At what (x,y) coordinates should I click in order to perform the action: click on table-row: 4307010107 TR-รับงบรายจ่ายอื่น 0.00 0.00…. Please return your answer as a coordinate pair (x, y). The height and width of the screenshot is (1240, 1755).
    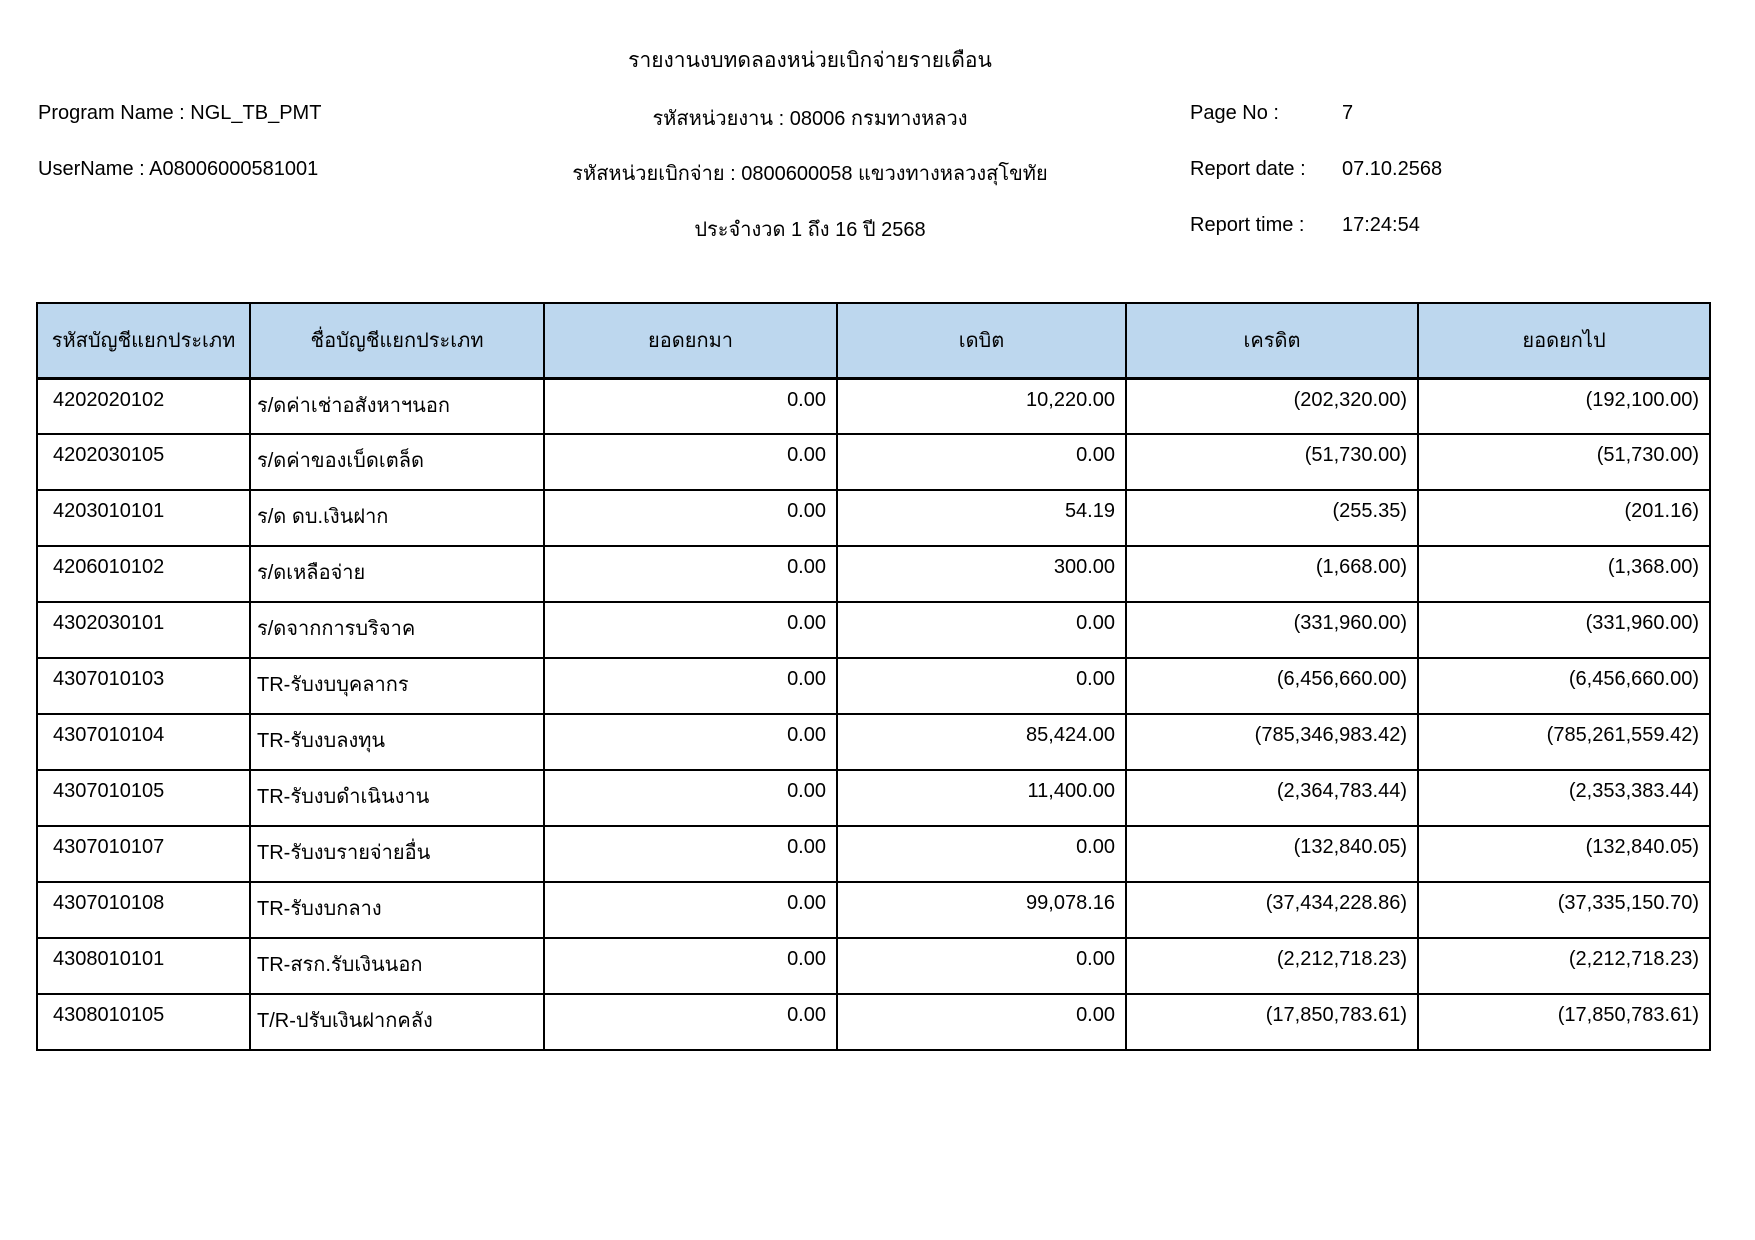
    Looking at the image, I should click on (873, 854).